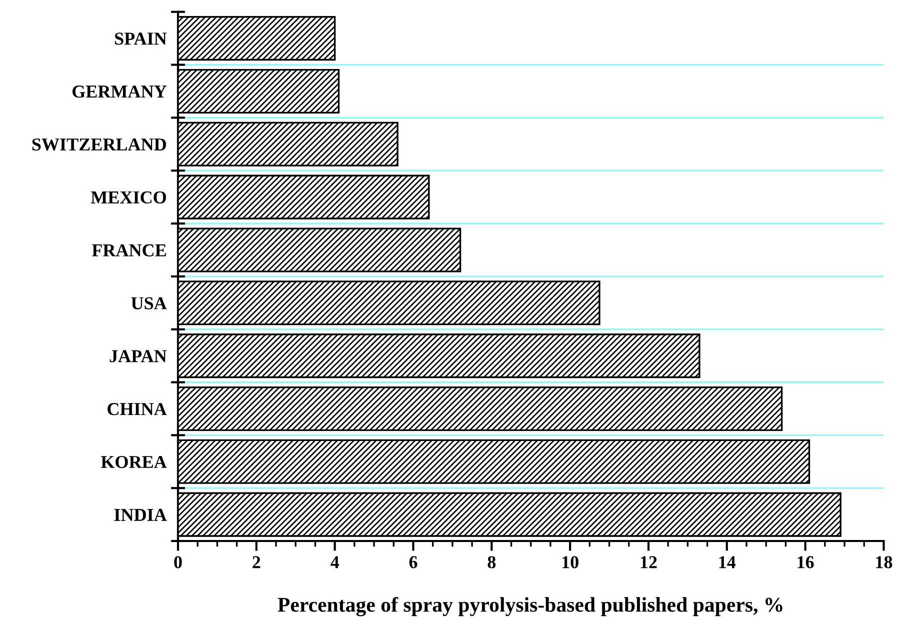 This screenshot has width=899, height=624. Describe the element at coordinates (884, 562) in the screenshot. I see `x-tick-label: 18` at that location.